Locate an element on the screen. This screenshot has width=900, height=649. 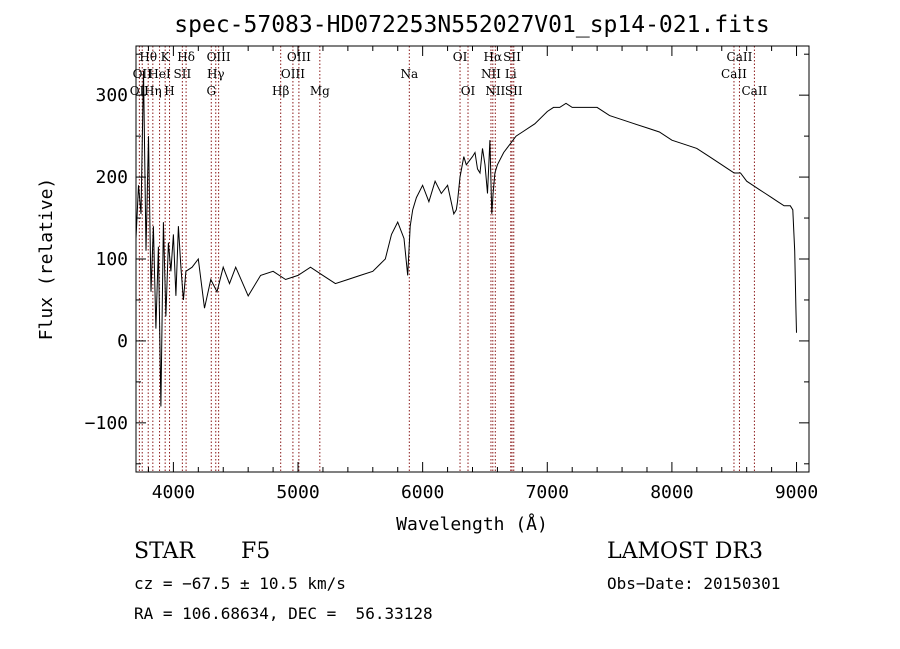
line-label-13: OIII is located at coordinates (293, 74).